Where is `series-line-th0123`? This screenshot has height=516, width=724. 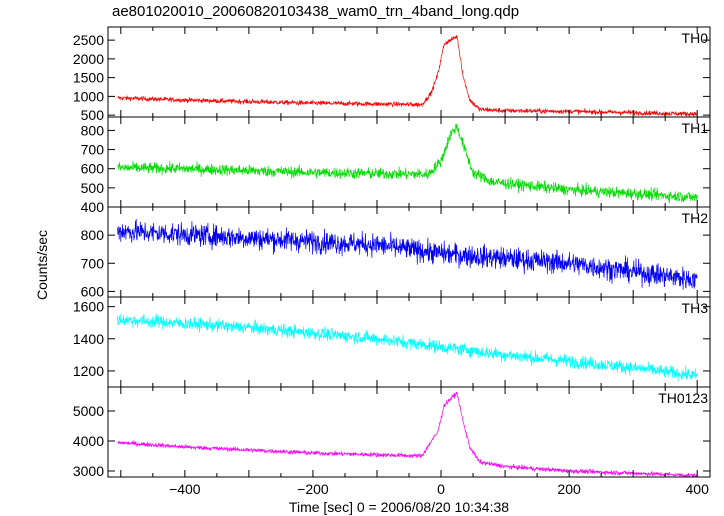 series-line-th0123 is located at coordinates (407, 434).